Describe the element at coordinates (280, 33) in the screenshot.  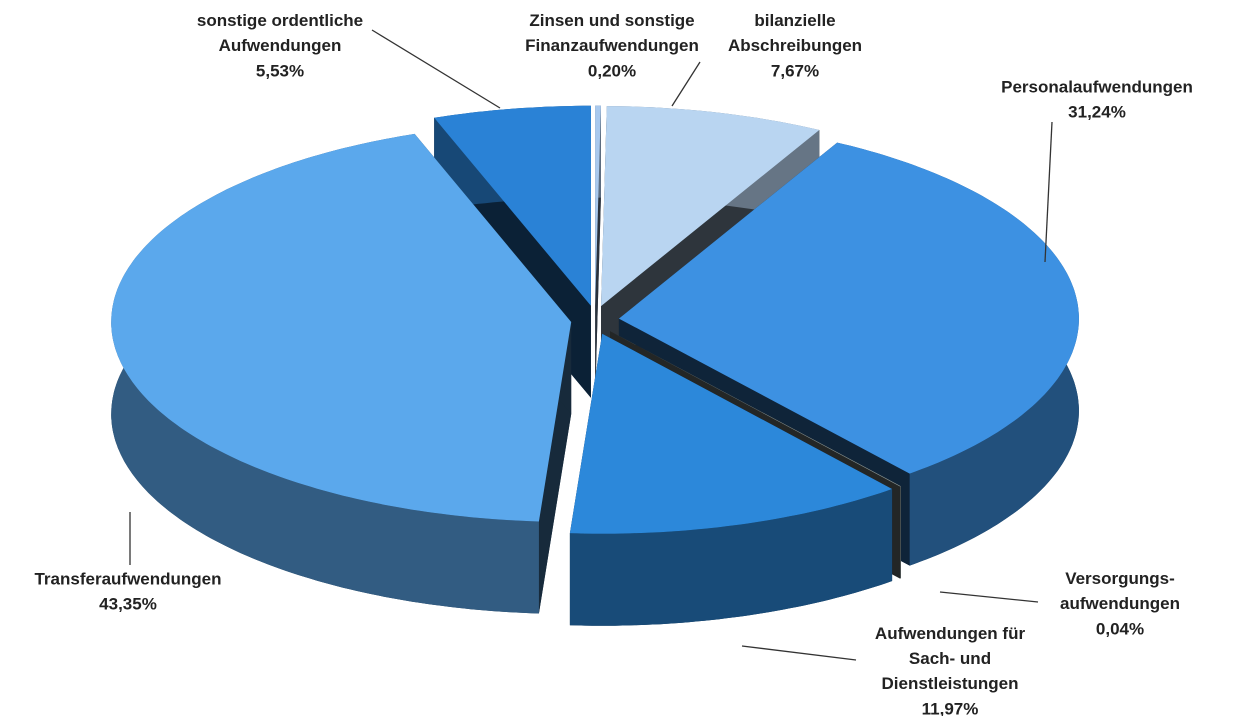
I see `category-label: sonstige ordentliche Aufwendungen` at that location.